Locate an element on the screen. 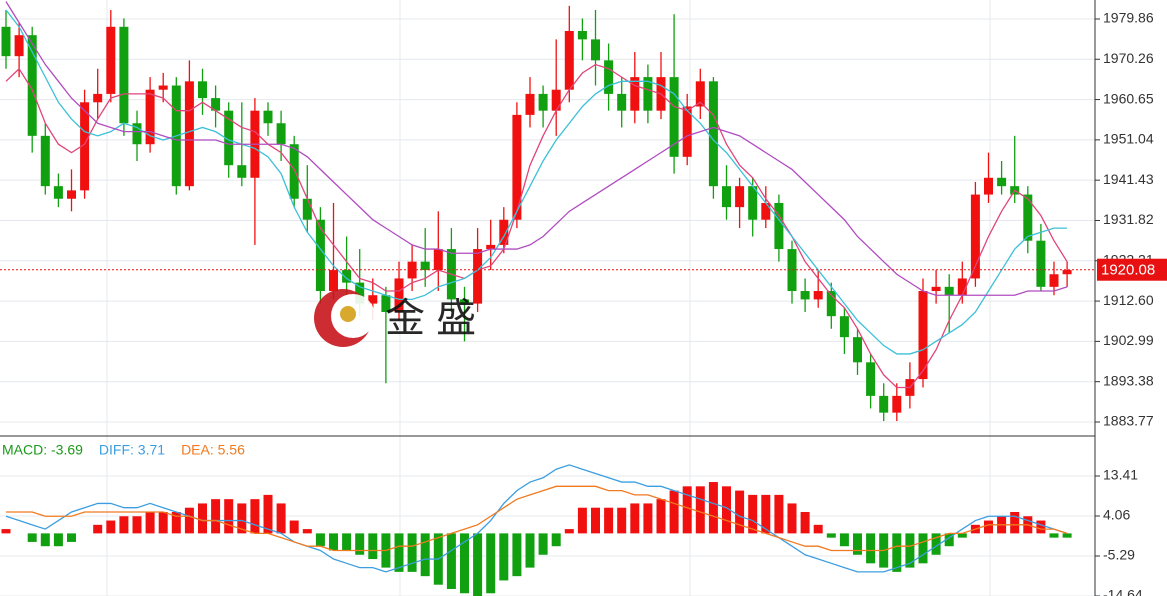  legend-entry: DIFF: 3.71 is located at coordinates (132, 450).